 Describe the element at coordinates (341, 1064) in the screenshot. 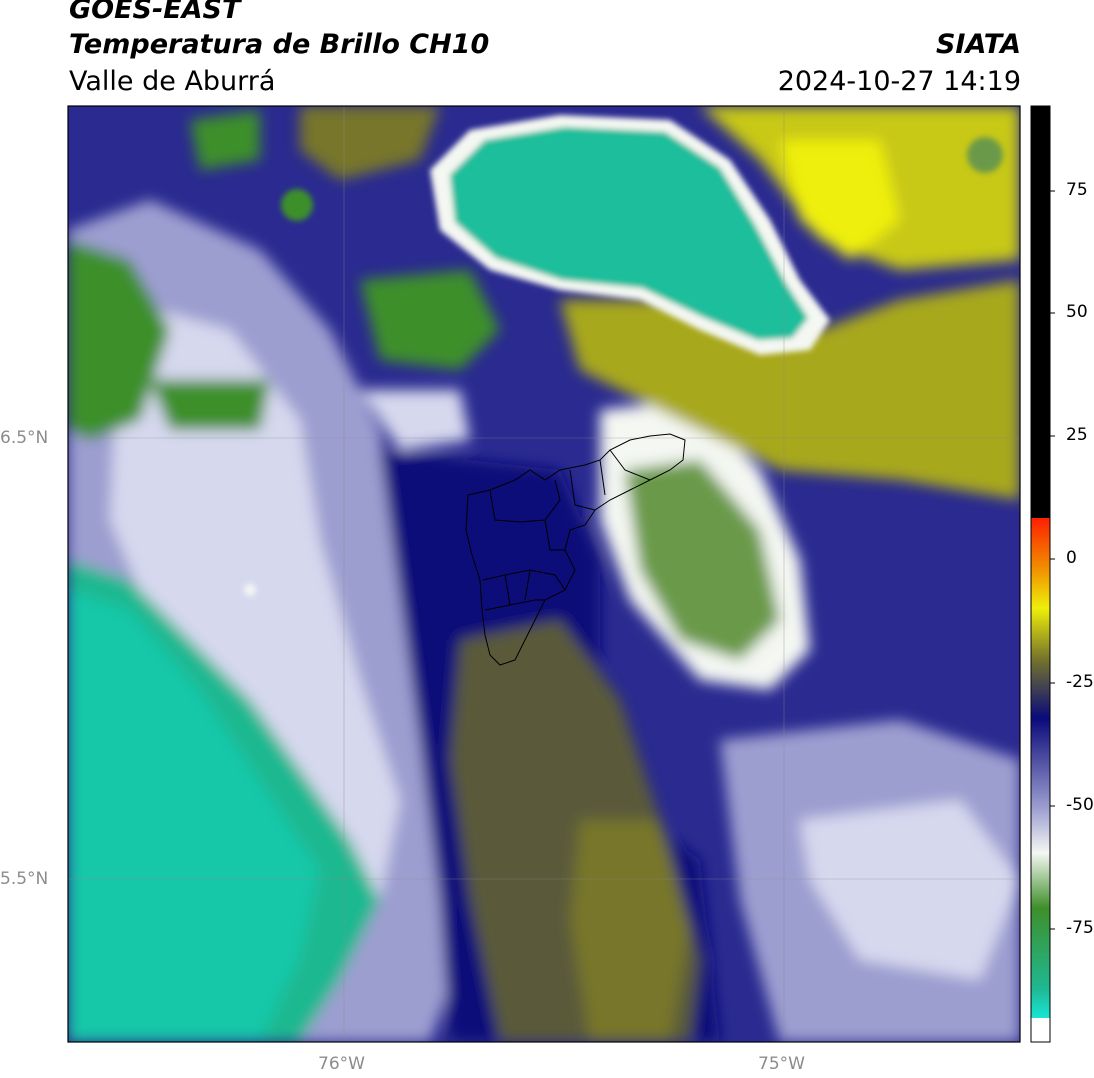

I see `lon-label-76: 76°W` at that location.